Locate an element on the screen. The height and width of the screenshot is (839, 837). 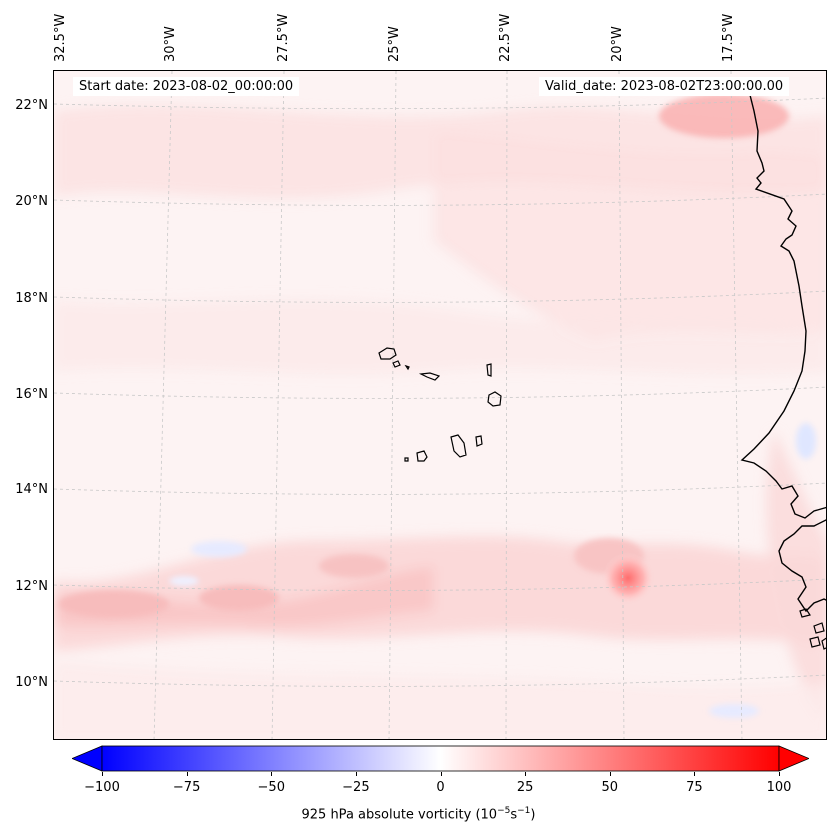
shade-coast-band is located at coordinates (796, 575).